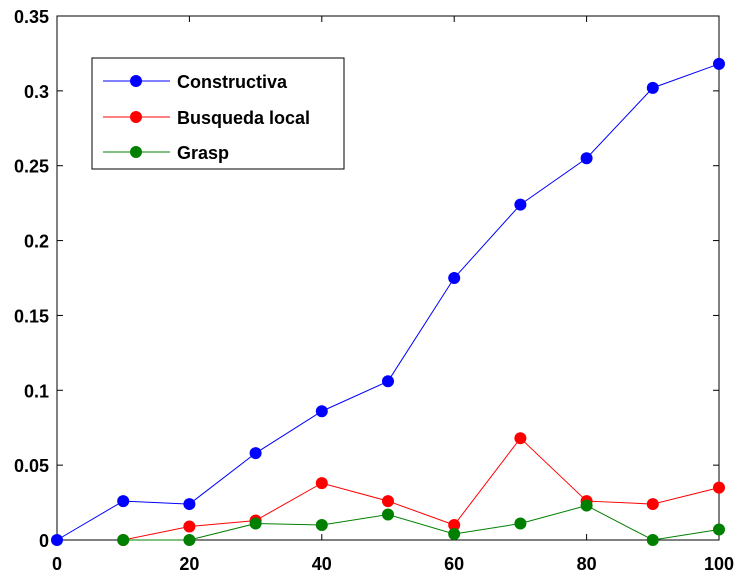 Image resolution: width=737 pixels, height=588 pixels. What do you see at coordinates (31, 17) in the screenshot?
I see `y-tick-label: 0.35` at bounding box center [31, 17].